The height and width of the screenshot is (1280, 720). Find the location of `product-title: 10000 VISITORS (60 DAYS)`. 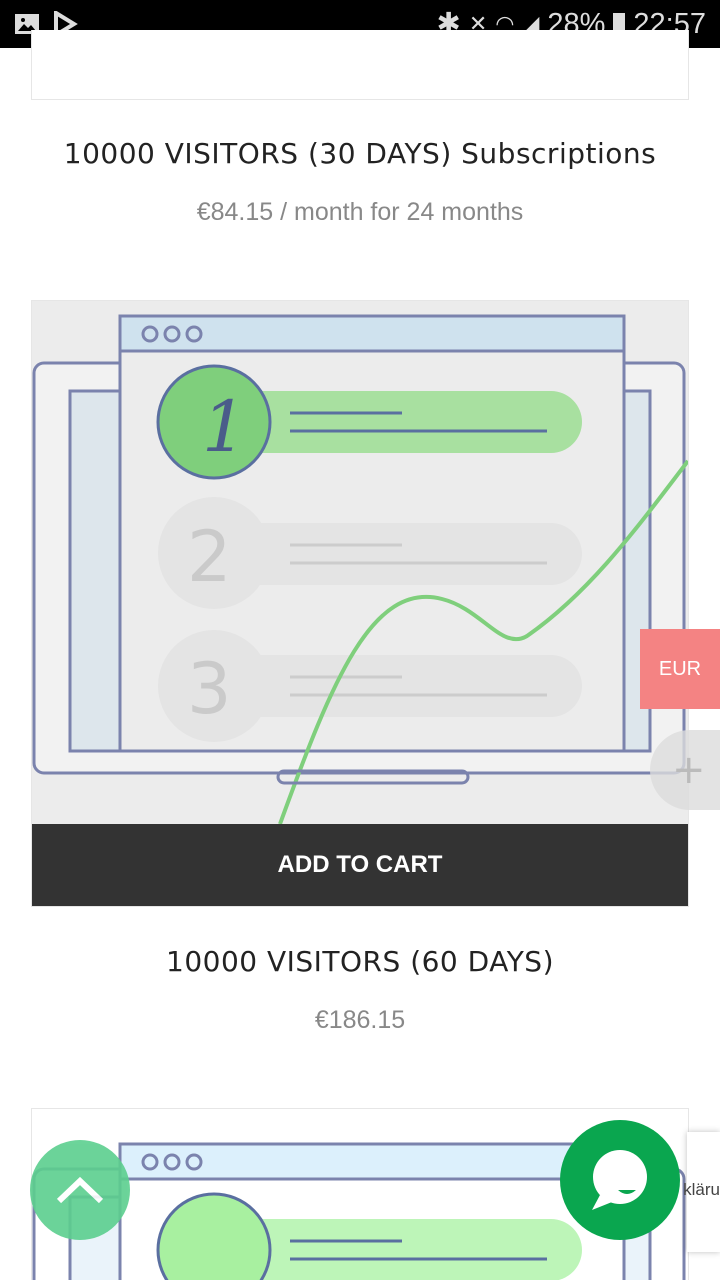

product-title: 10000 VISITORS (60 DAYS) is located at coordinates (360, 961).